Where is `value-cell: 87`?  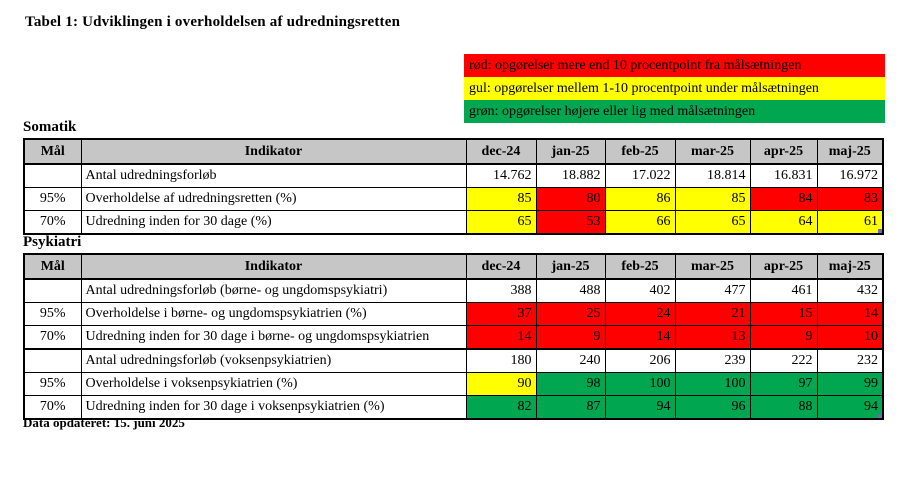
value-cell: 87 is located at coordinates (570, 407).